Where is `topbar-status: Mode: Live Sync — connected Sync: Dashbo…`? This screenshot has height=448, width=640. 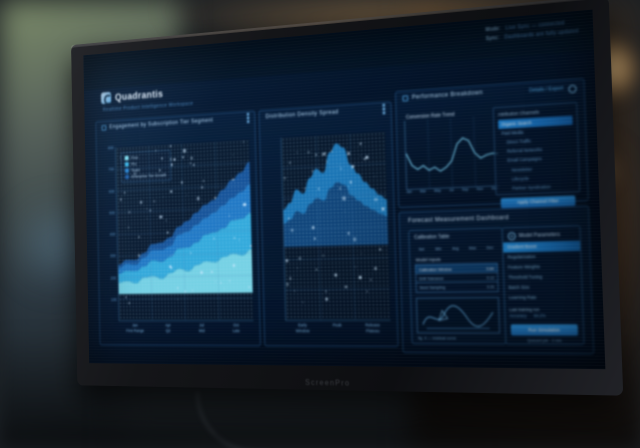
topbar-status: Mode: Live Sync — connected Sync: Dashbo… is located at coordinates (531, 31).